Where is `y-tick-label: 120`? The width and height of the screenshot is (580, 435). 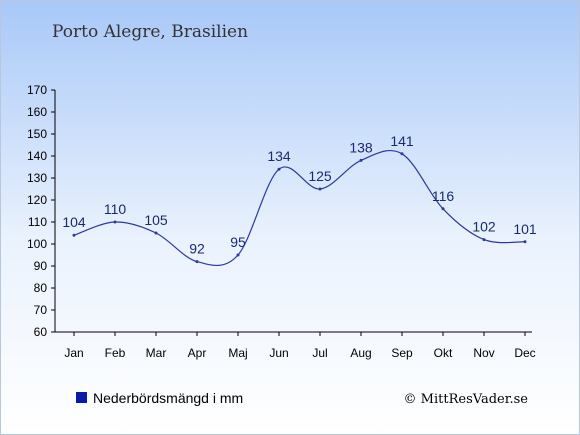 y-tick-label: 120 is located at coordinates (37, 200).